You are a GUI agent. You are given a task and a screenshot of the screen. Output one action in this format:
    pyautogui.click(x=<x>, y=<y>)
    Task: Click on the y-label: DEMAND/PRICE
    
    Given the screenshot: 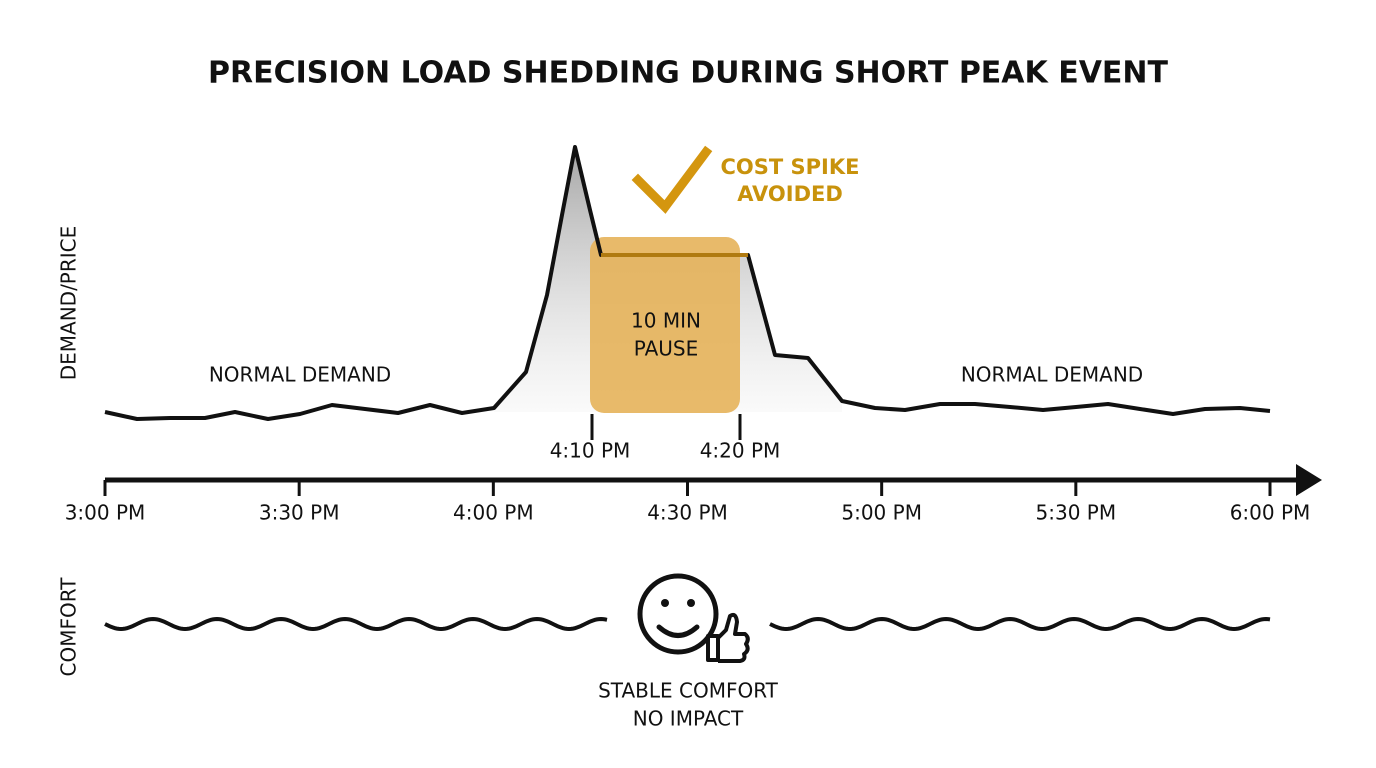 What is the action you would take?
    pyautogui.click(x=69, y=303)
    